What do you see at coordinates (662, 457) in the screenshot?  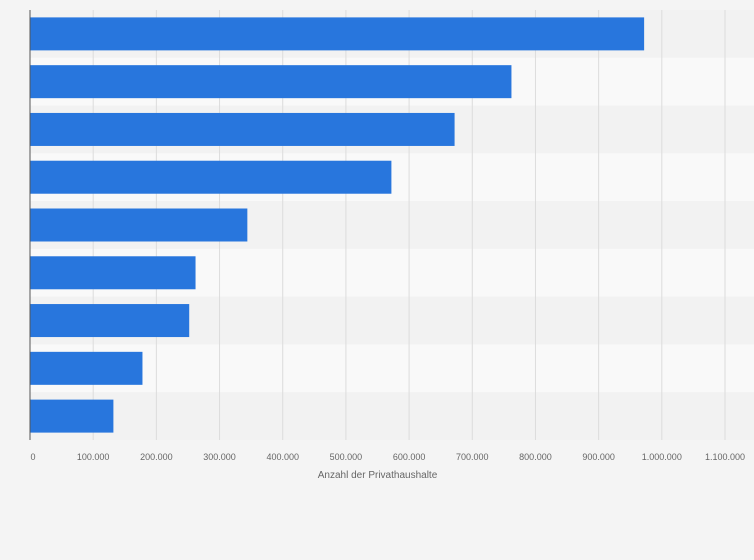 I see `x-tick-label: 1.000.000` at bounding box center [662, 457].